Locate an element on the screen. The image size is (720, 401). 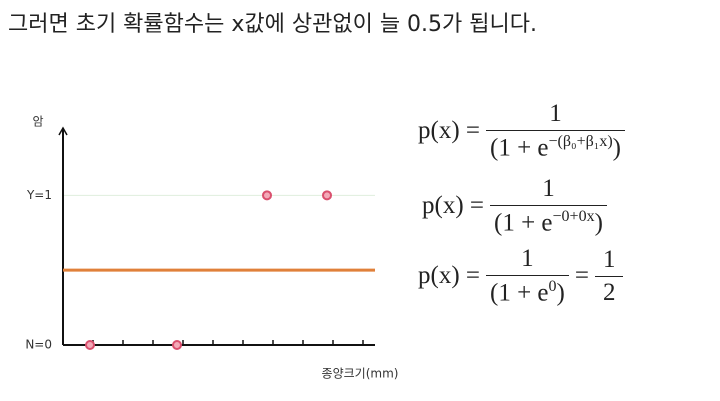
formula: p(x) = 1 (1 + e−(β₀+β₁x)) is located at coordinates (521, 131).